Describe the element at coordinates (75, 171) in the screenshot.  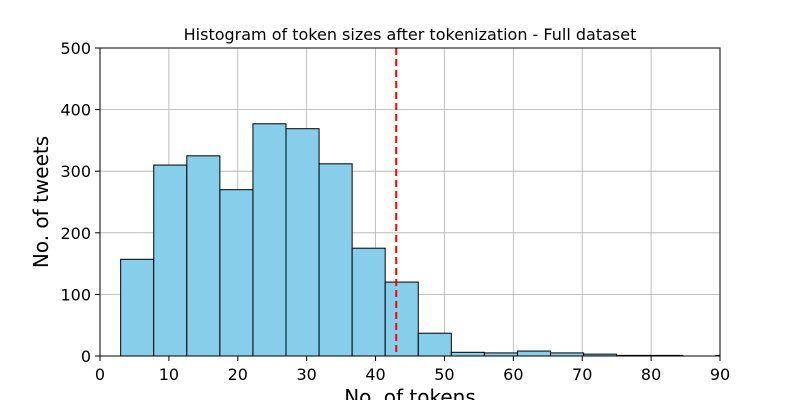
I see `y-tick-label: 300` at that location.